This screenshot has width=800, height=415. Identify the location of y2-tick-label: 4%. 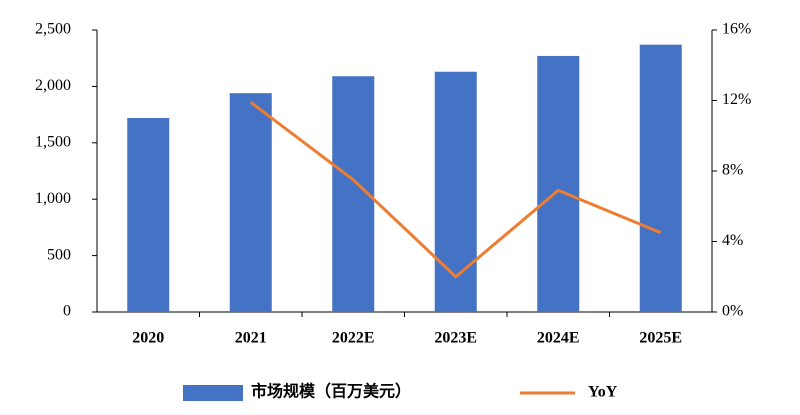
(732, 240).